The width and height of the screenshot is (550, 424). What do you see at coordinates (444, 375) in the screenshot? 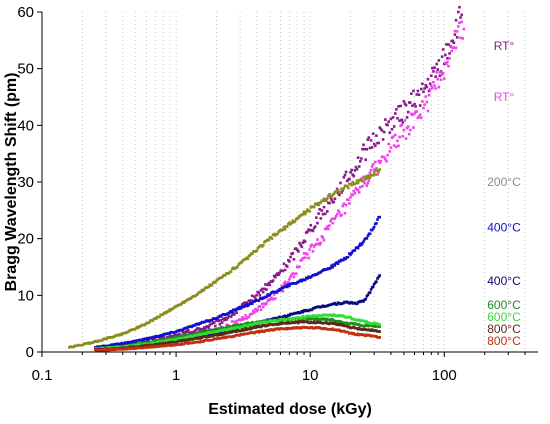
I see `x-tick-label: 100` at bounding box center [444, 375].